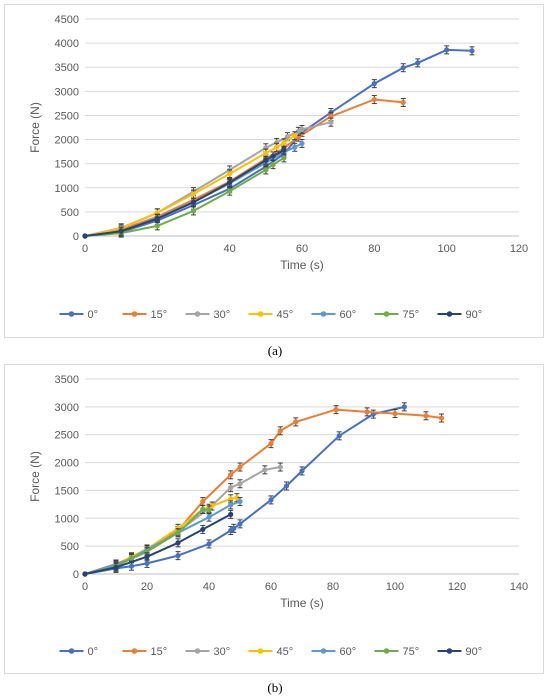 The height and width of the screenshot is (700, 550). What do you see at coordinates (333, 652) in the screenshot?
I see `legend-item-60deg: 60°` at bounding box center [333, 652].